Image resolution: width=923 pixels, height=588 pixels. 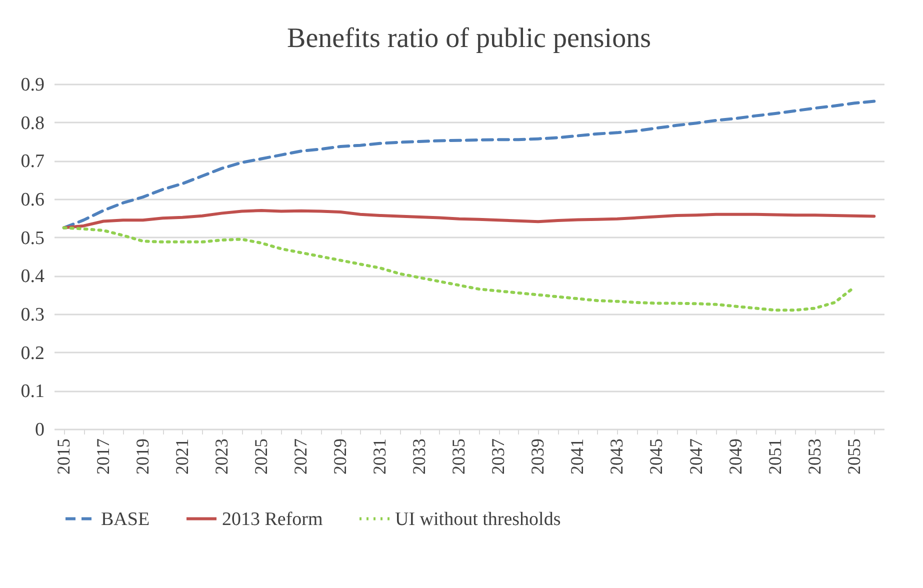 What do you see at coordinates (32, 123) in the screenshot?
I see `y-tick-label: 0.8` at bounding box center [32, 123].